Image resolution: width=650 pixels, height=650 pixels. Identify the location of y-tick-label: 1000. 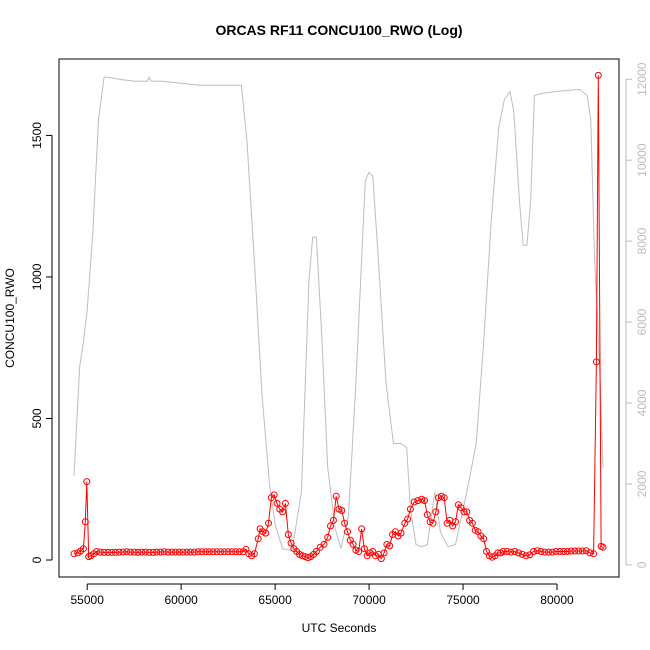
(37, 276).